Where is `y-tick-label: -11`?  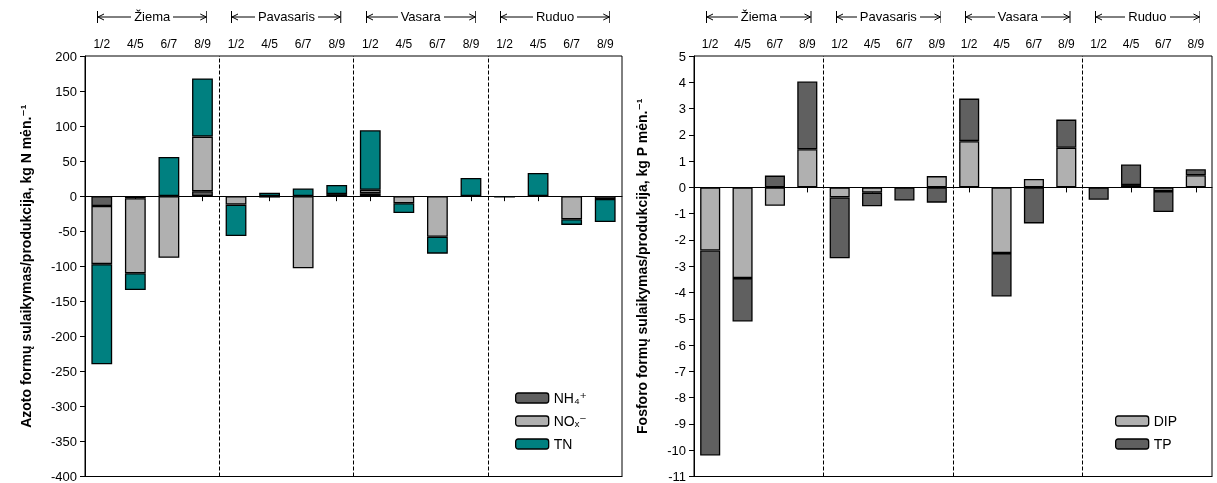 y-tick-label: -11 is located at coordinates (677, 476).